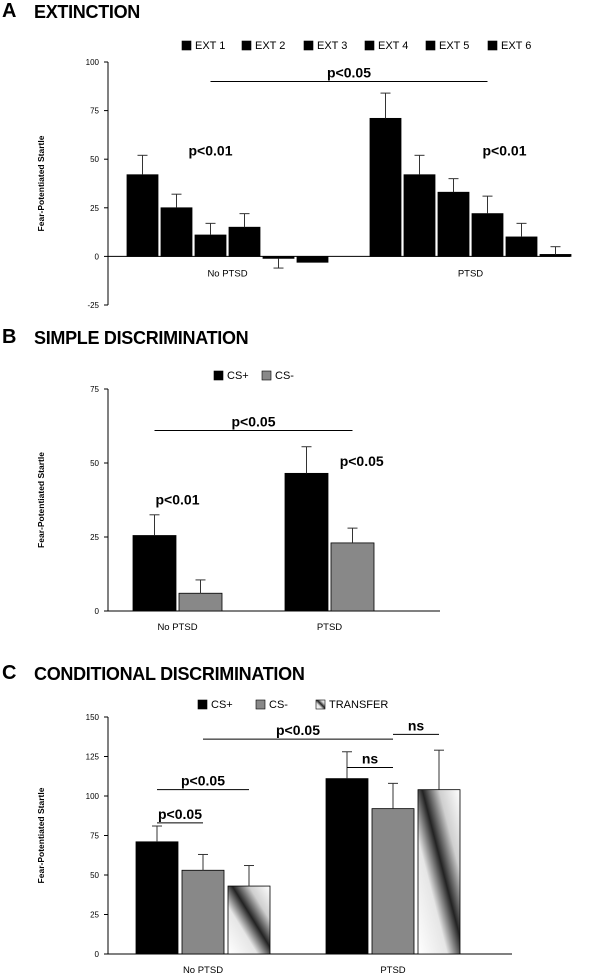 Image resolution: width=590 pixels, height=978 pixels. What do you see at coordinates (93, 305) in the screenshot?
I see `y-tick-label: -25` at bounding box center [93, 305].